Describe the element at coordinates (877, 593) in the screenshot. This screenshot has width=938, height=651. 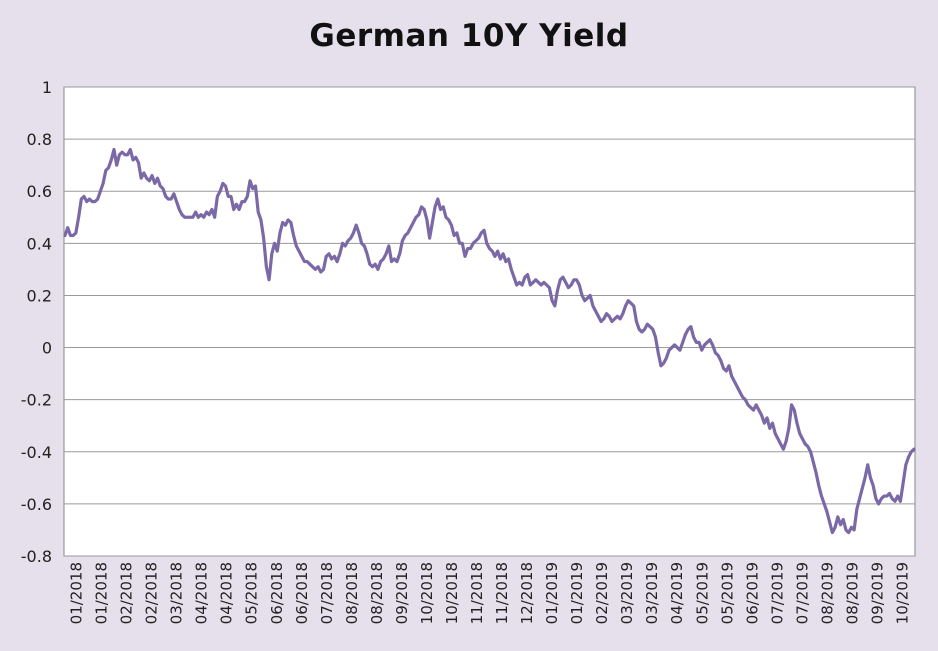
I see `x-tick-label: 09/2019` at that location.